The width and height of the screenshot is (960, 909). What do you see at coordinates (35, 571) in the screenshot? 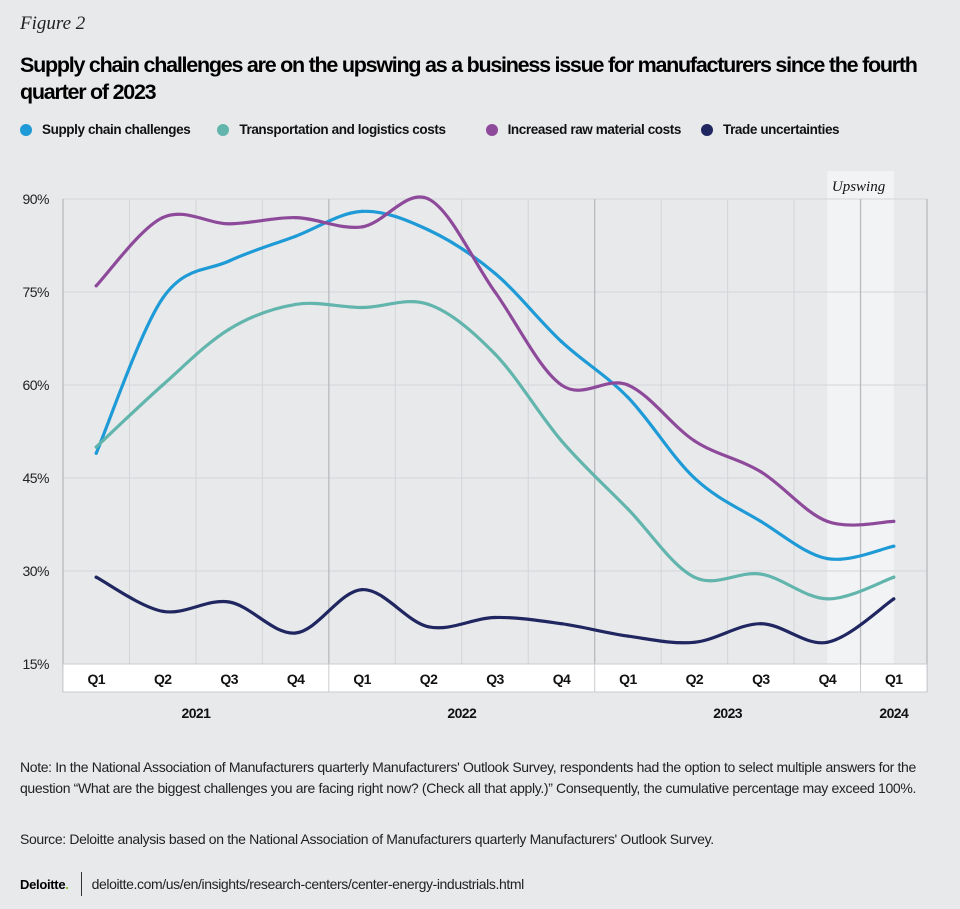
I see `y-tick-label: 30%` at bounding box center [35, 571].